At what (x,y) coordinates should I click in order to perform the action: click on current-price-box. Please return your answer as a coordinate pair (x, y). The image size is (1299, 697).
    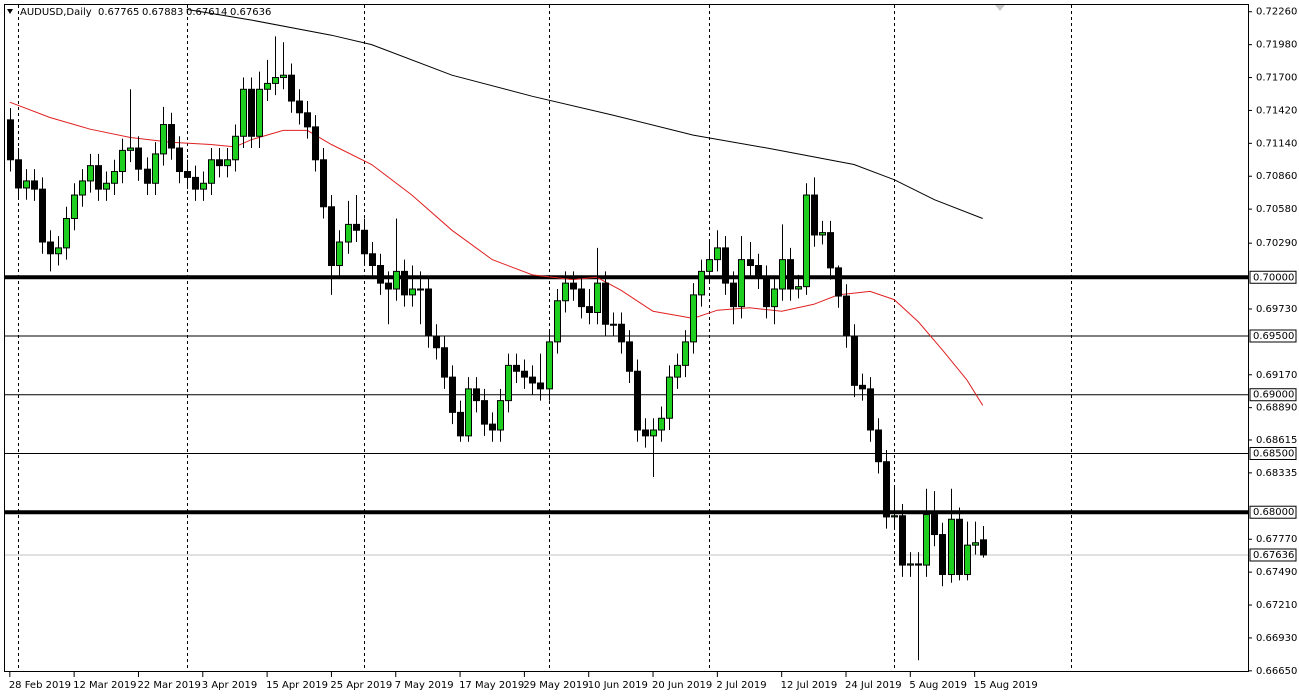
    Looking at the image, I should click on (1273, 555).